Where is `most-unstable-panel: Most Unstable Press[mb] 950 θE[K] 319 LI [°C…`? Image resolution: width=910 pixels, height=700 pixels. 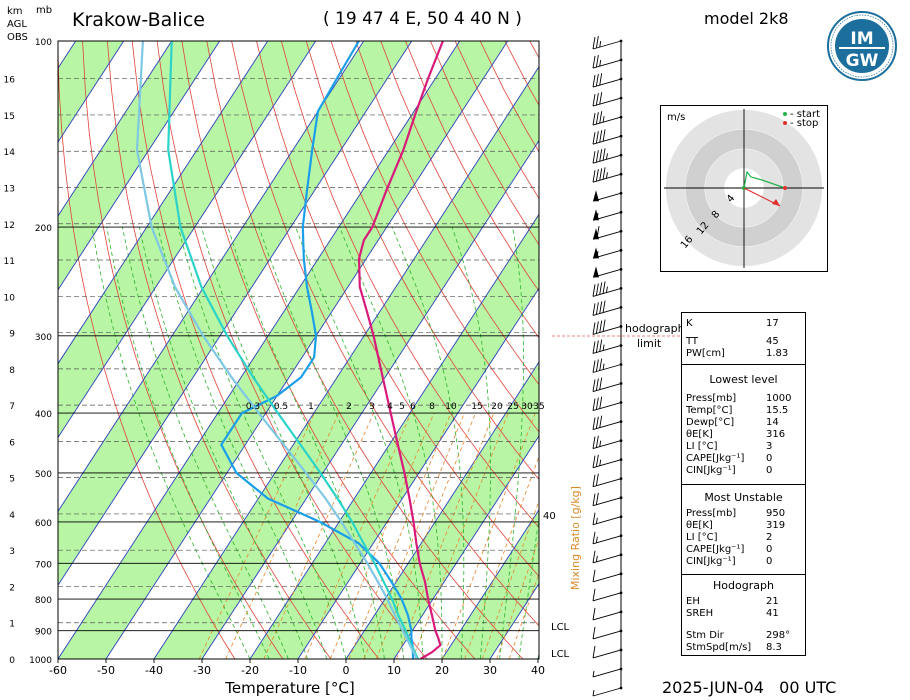 most-unstable-panel: Most Unstable Press[mb] 950 θE[K] 319 LI [°C… is located at coordinates (743, 529).